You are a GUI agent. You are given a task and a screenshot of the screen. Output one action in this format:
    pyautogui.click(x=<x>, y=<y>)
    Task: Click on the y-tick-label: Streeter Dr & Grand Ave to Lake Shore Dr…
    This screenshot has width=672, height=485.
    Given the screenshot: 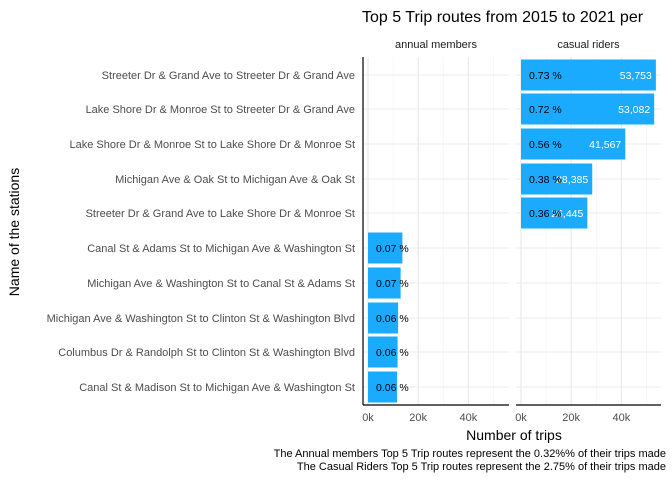 What is the action you would take?
    pyautogui.click(x=220, y=214)
    